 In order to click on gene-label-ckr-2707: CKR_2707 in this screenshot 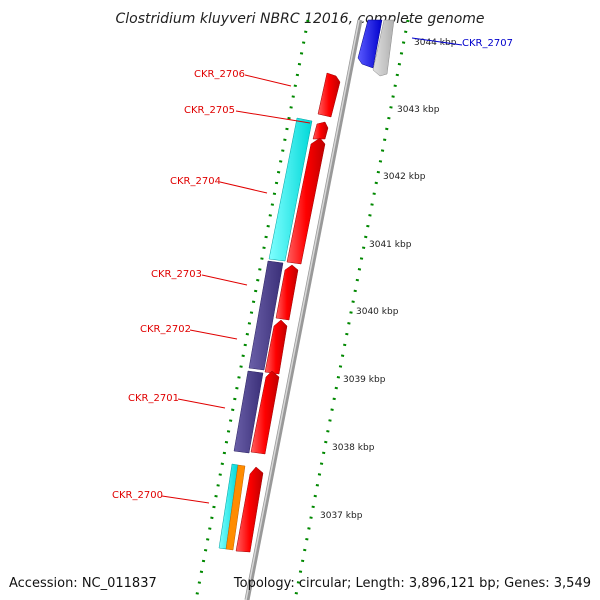, I will do `click(487, 43)`.